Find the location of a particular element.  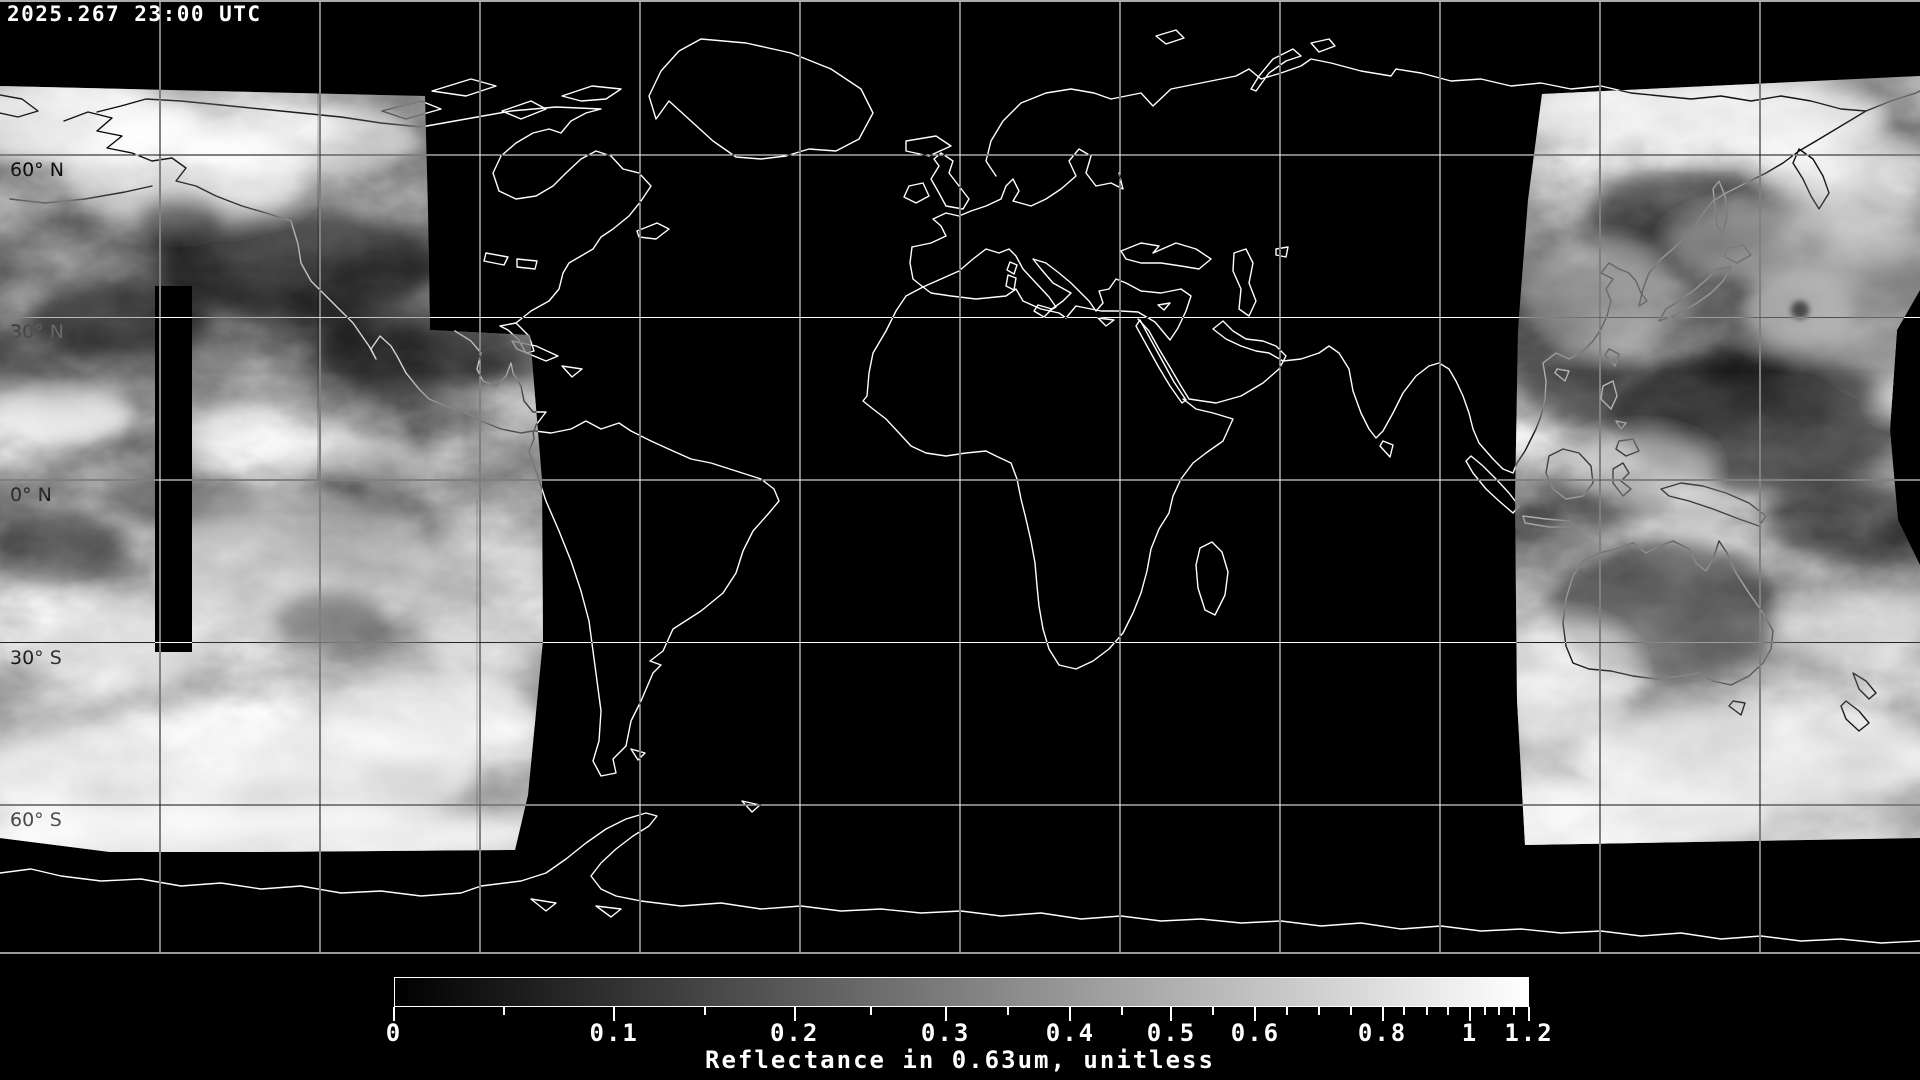

latitude-label: 0° N is located at coordinates (31, 495).